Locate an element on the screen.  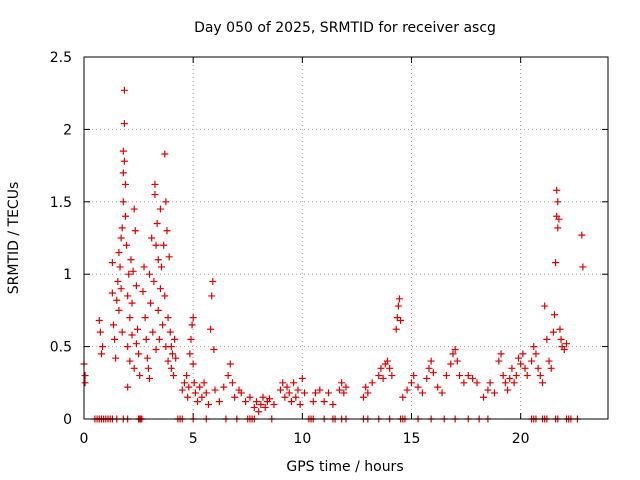
x-tick-label: 5 is located at coordinates (193, 439).